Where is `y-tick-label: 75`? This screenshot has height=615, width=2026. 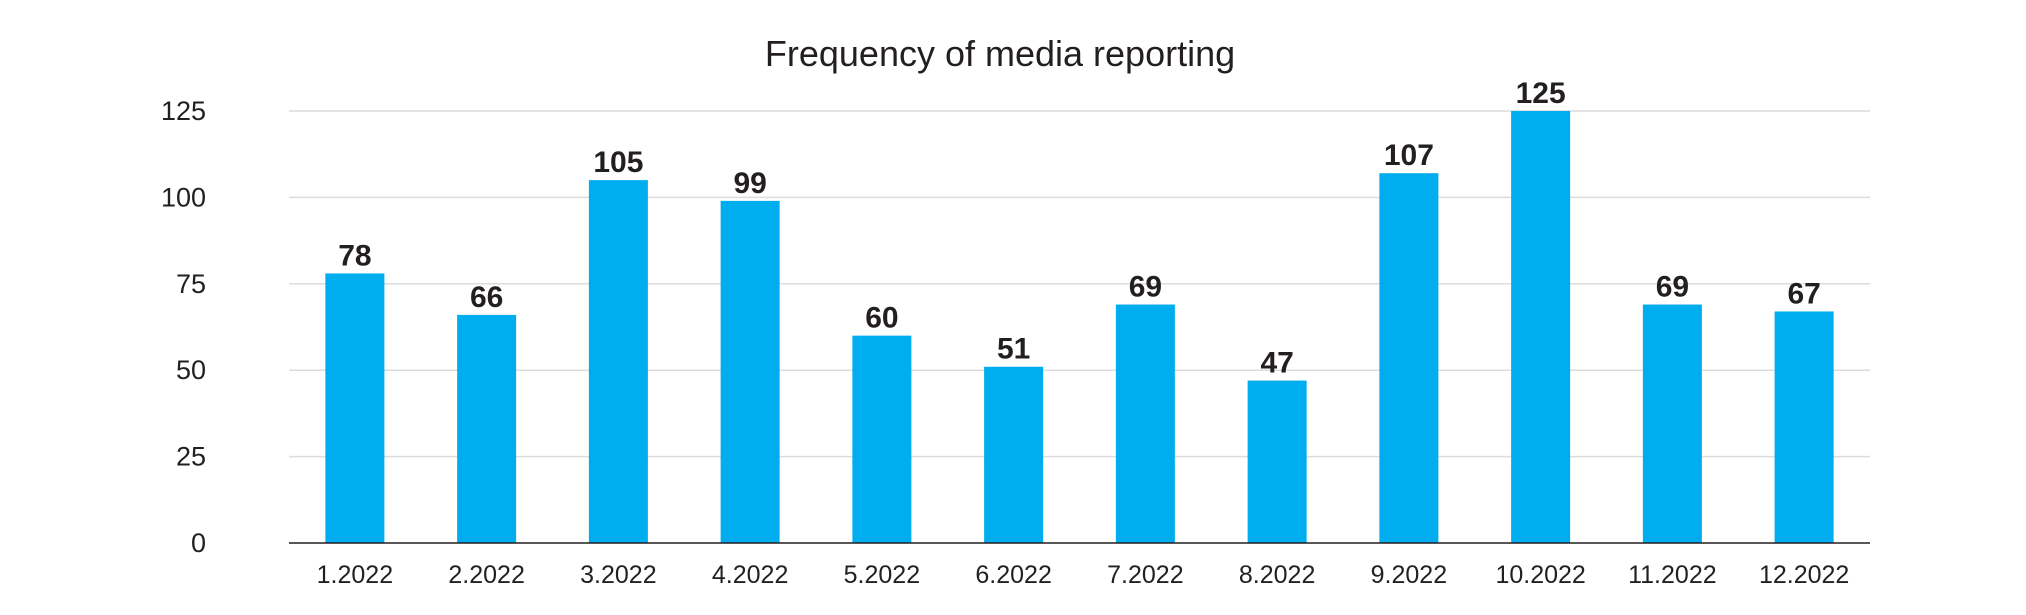 y-tick-label: 75 is located at coordinates (191, 284).